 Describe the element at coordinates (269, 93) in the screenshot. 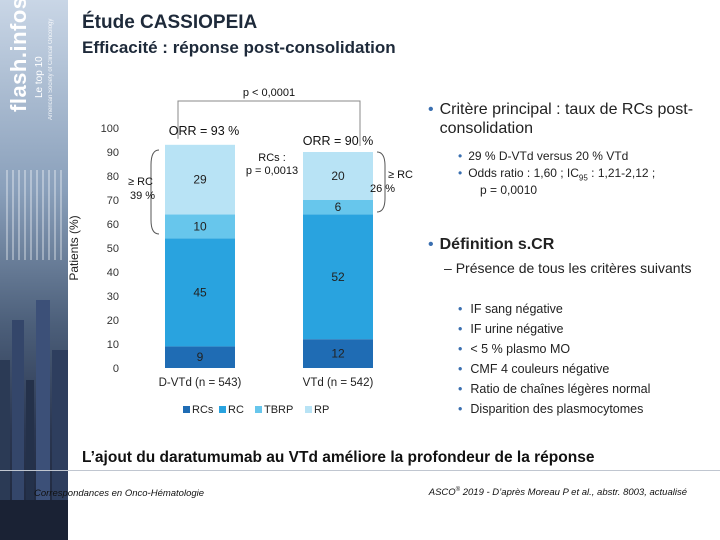

I see `p-value-label: p < 0,0001` at that location.